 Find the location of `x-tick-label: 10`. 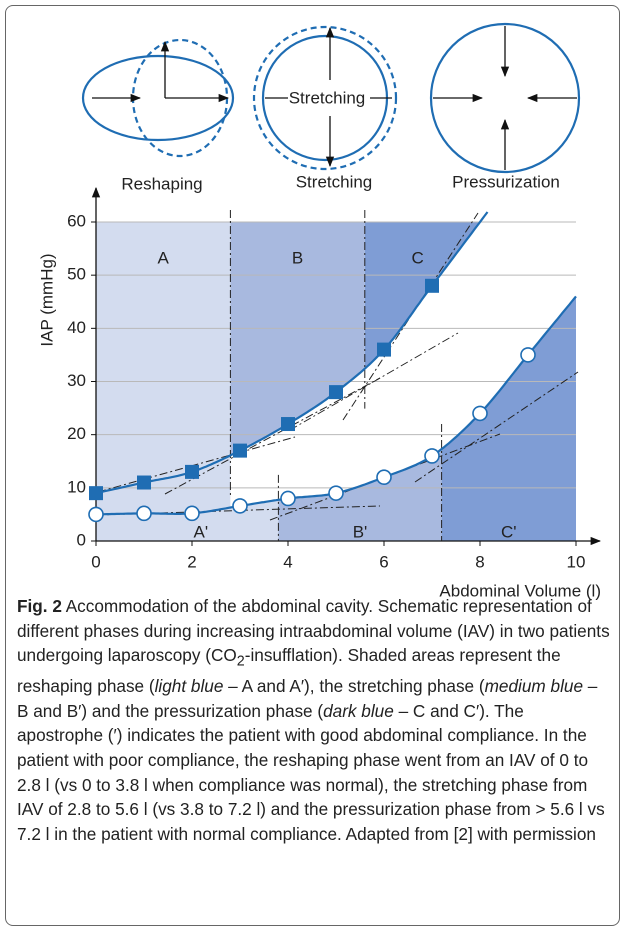

x-tick-label: 10 is located at coordinates (576, 561).